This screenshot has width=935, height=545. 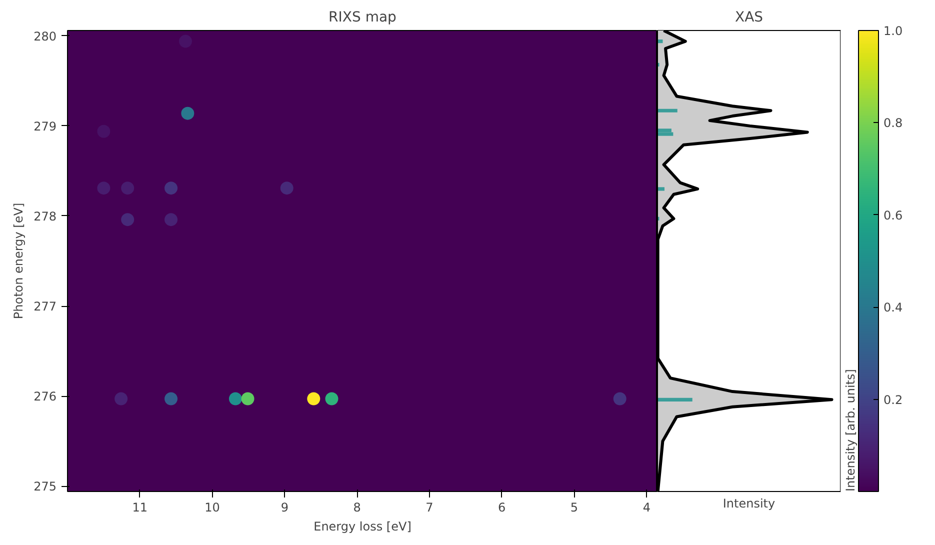 I want to click on color-bar-label: 1.0, so click(x=893, y=31).